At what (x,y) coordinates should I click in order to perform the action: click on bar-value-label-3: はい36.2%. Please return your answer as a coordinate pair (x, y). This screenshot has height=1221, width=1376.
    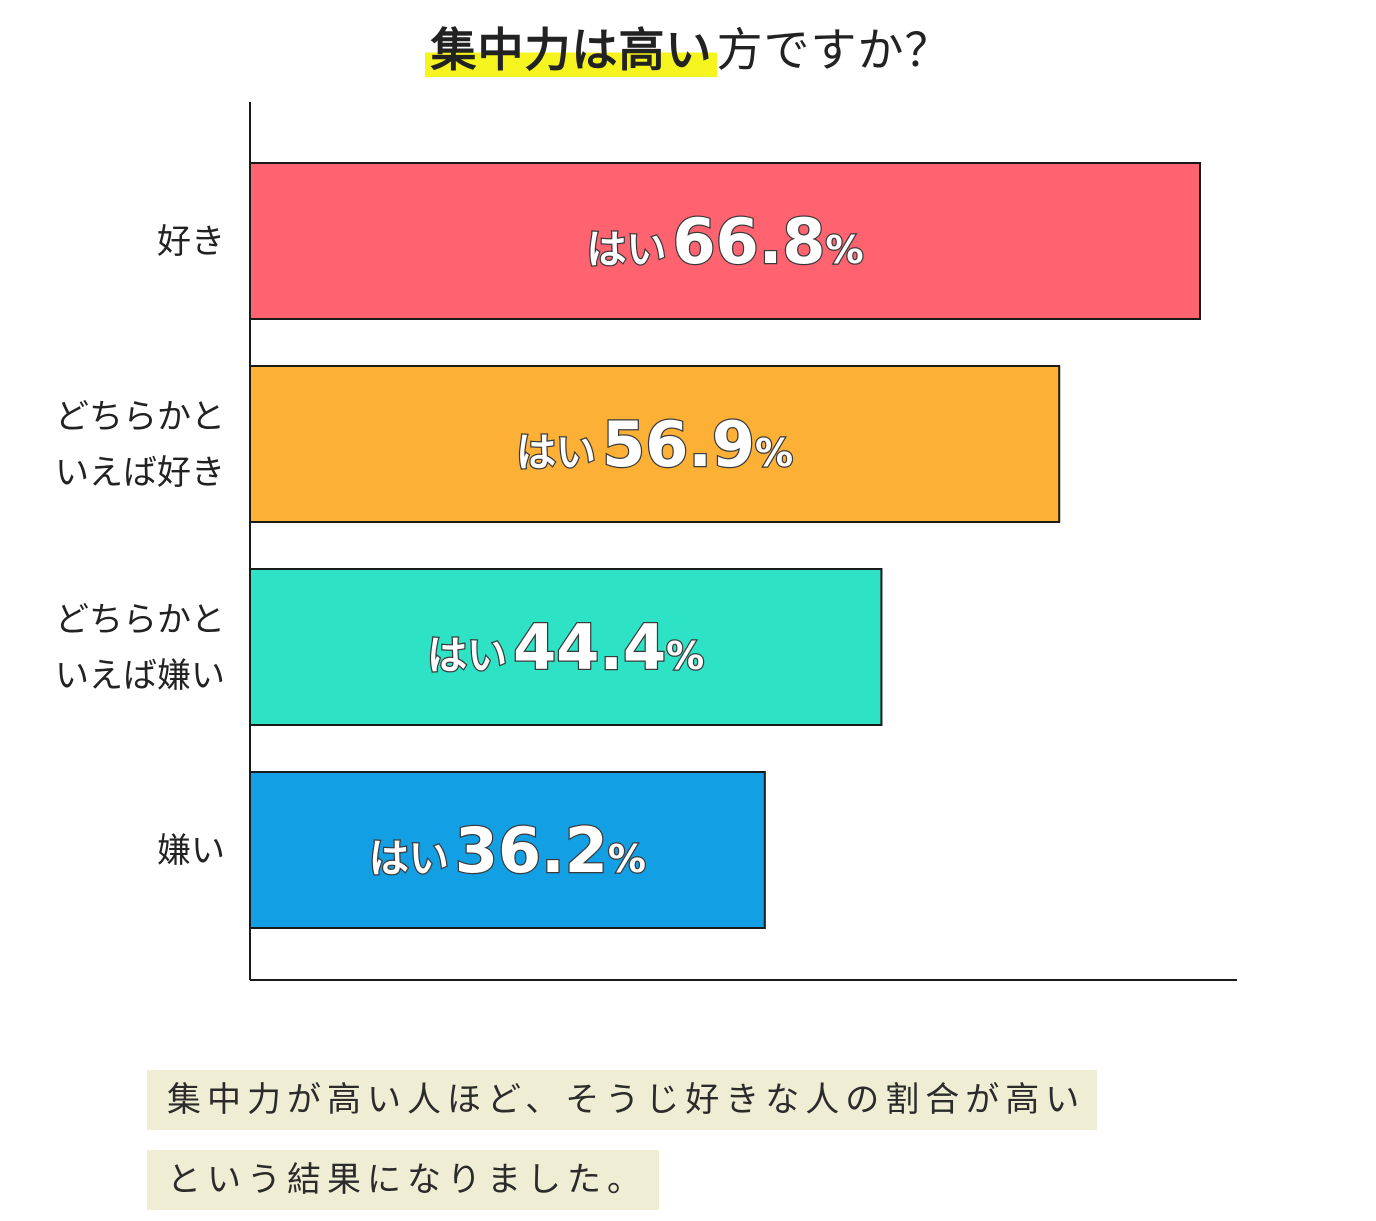
    Looking at the image, I should click on (507, 850).